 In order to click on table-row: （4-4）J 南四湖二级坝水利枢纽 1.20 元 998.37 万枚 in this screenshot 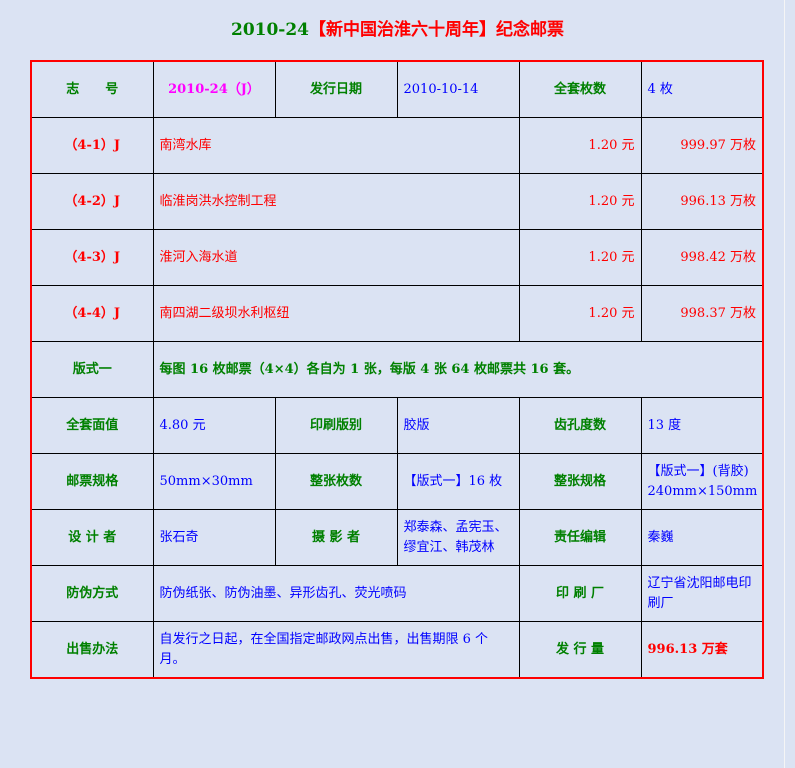, I will do `click(397, 313)`.